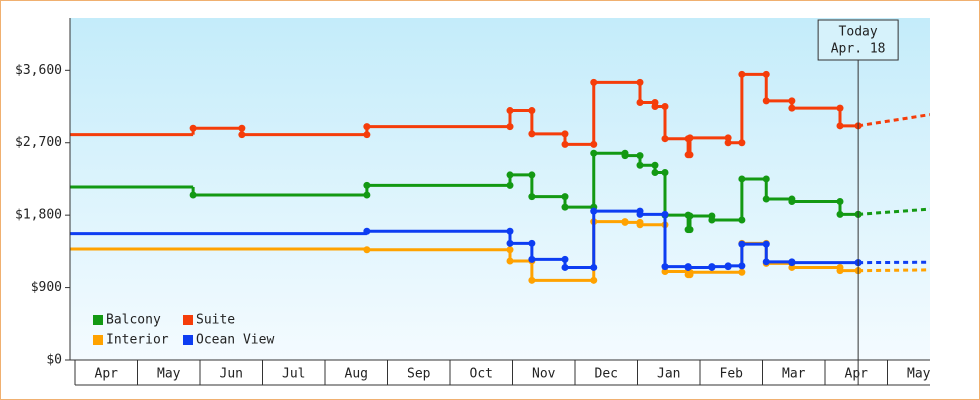  I want to click on legend-label: Balcony, so click(133, 320).